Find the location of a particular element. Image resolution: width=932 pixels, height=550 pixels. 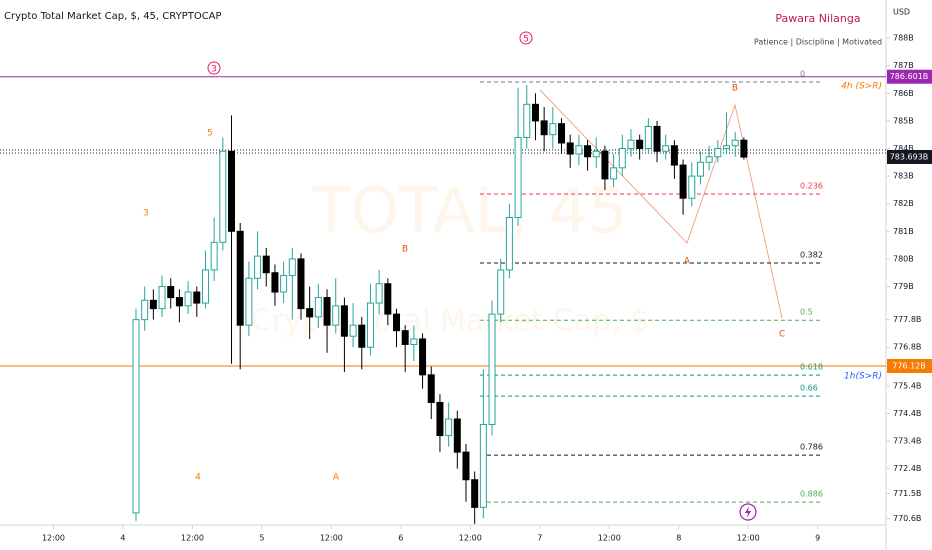

x-tick-label: 6 is located at coordinates (400, 538).